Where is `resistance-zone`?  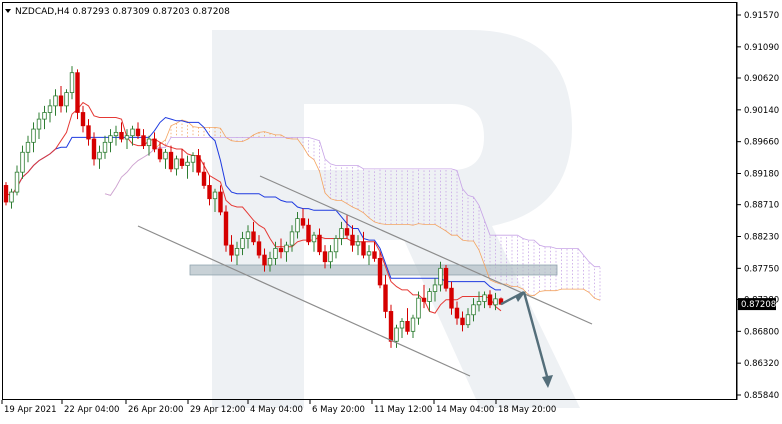
resistance-zone is located at coordinates (373, 270).